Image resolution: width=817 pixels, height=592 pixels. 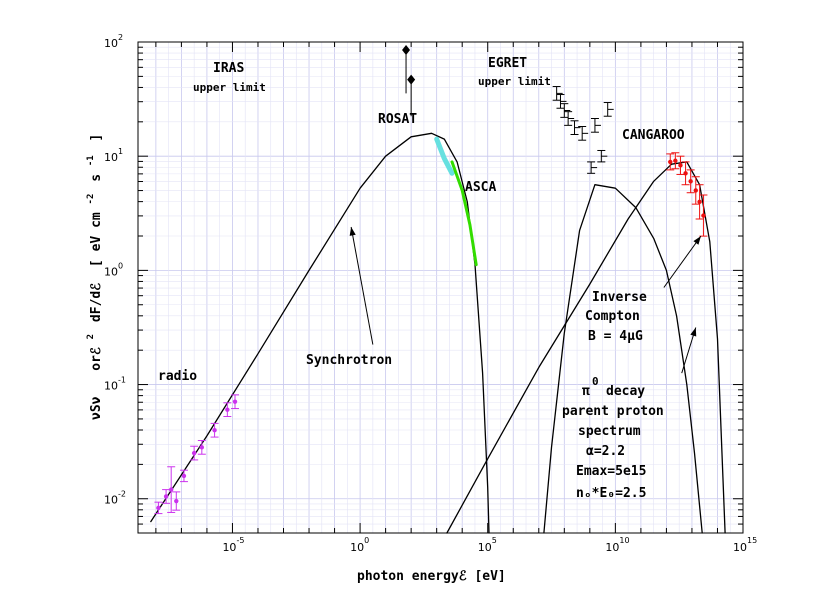 I want to click on radio-label: radio, so click(x=177, y=376).